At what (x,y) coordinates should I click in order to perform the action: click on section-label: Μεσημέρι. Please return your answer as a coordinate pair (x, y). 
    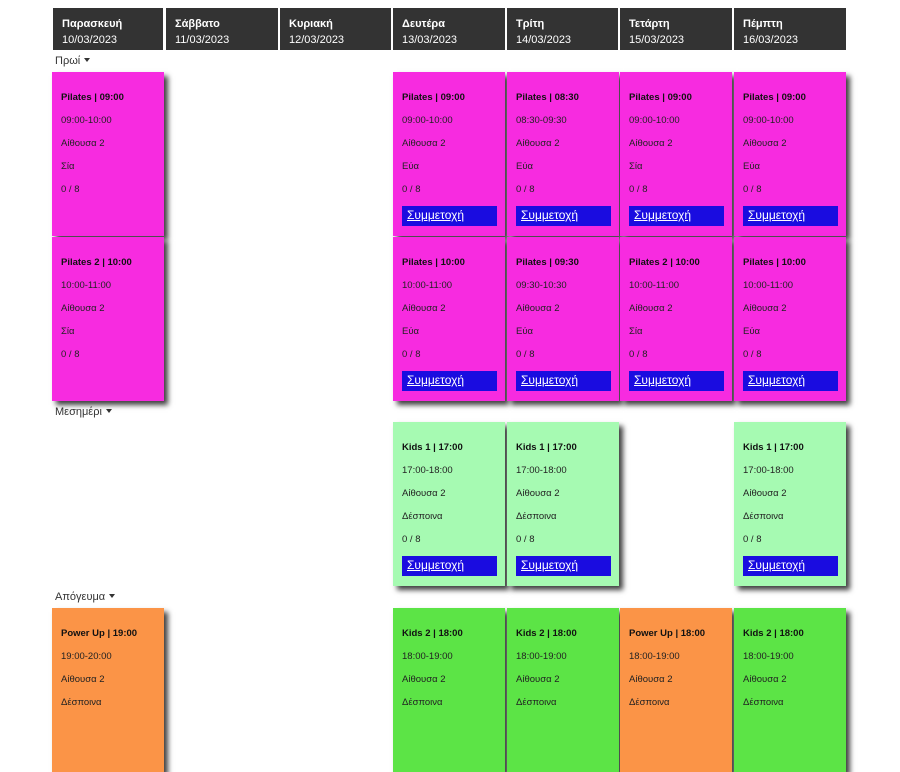
    Looking at the image, I should click on (78, 412).